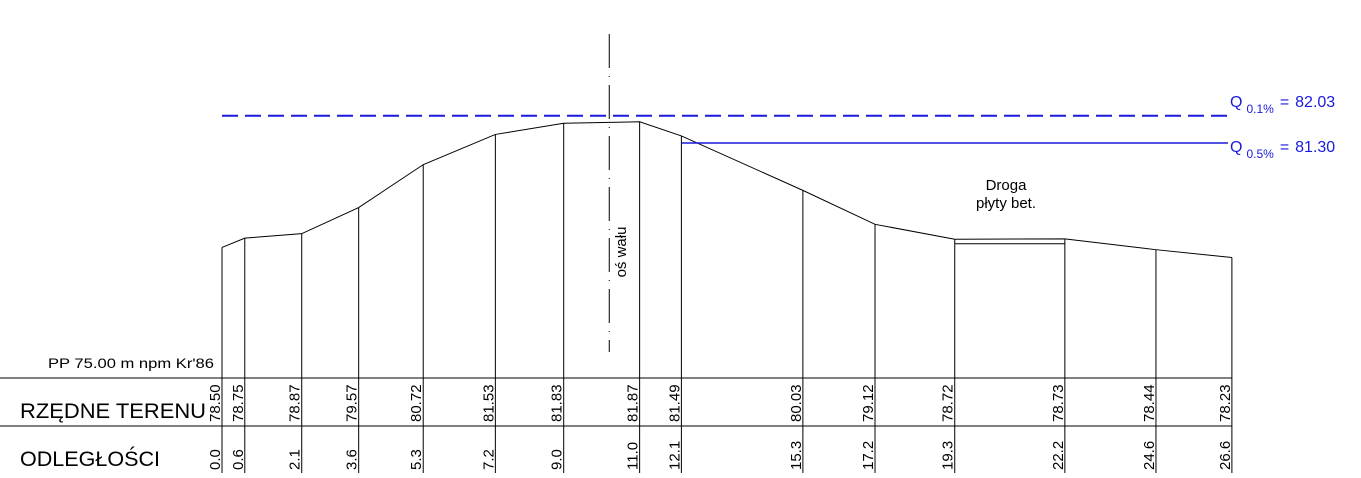  What do you see at coordinates (295, 403) in the screenshot?
I see `elevation-value: 78.87` at bounding box center [295, 403].